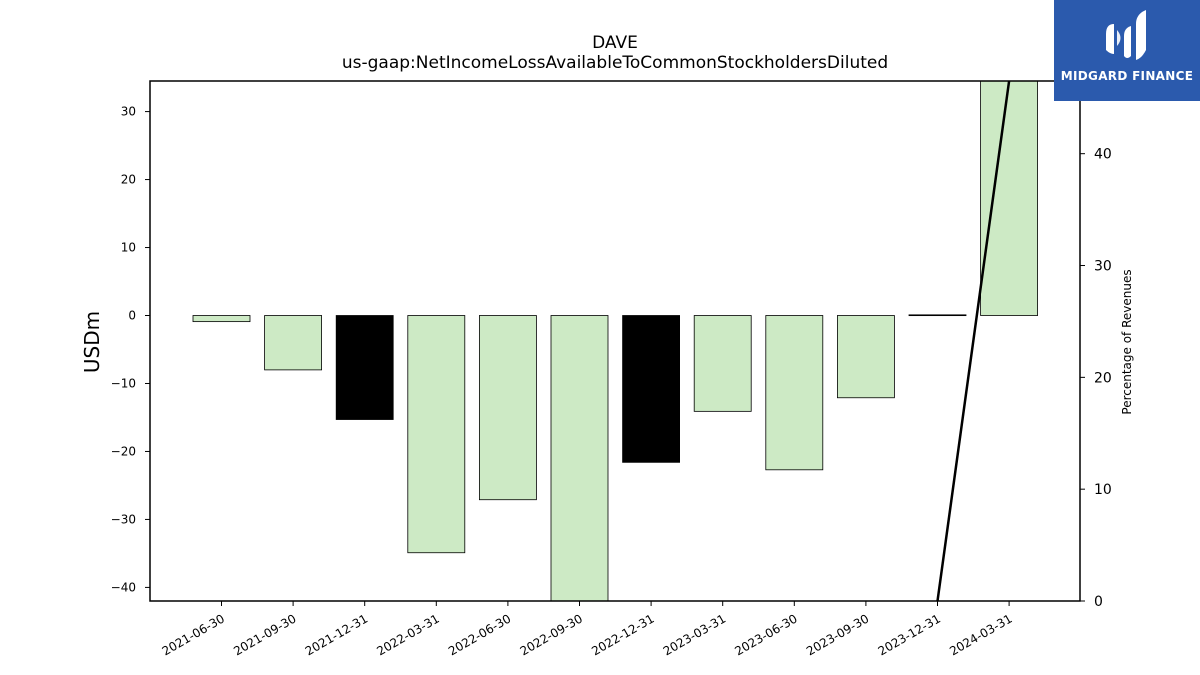  Describe the element at coordinates (1098, 602) in the screenshot. I see `y2-tick-label: 0` at that location.